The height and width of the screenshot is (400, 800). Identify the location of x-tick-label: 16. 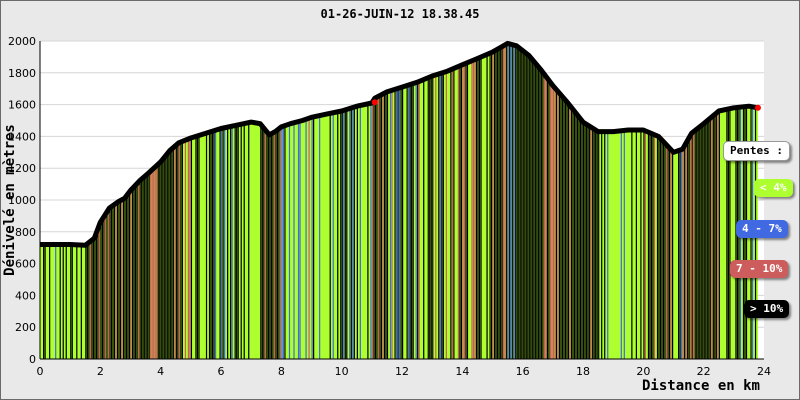
(523, 371).